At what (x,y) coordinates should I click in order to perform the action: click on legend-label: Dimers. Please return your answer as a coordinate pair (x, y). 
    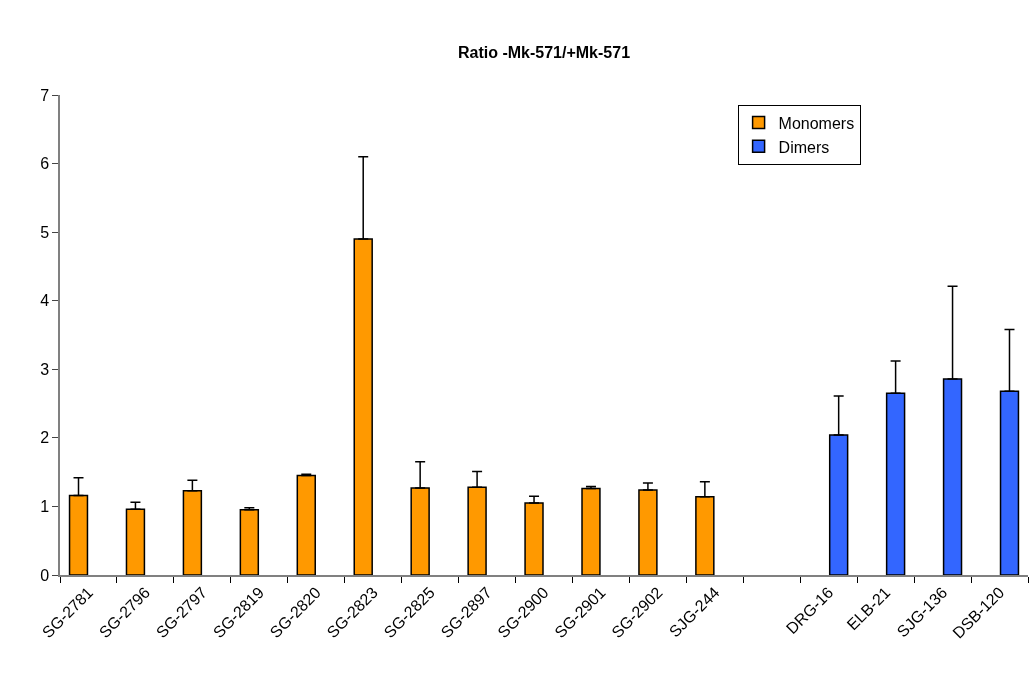
    Looking at the image, I should click on (804, 147).